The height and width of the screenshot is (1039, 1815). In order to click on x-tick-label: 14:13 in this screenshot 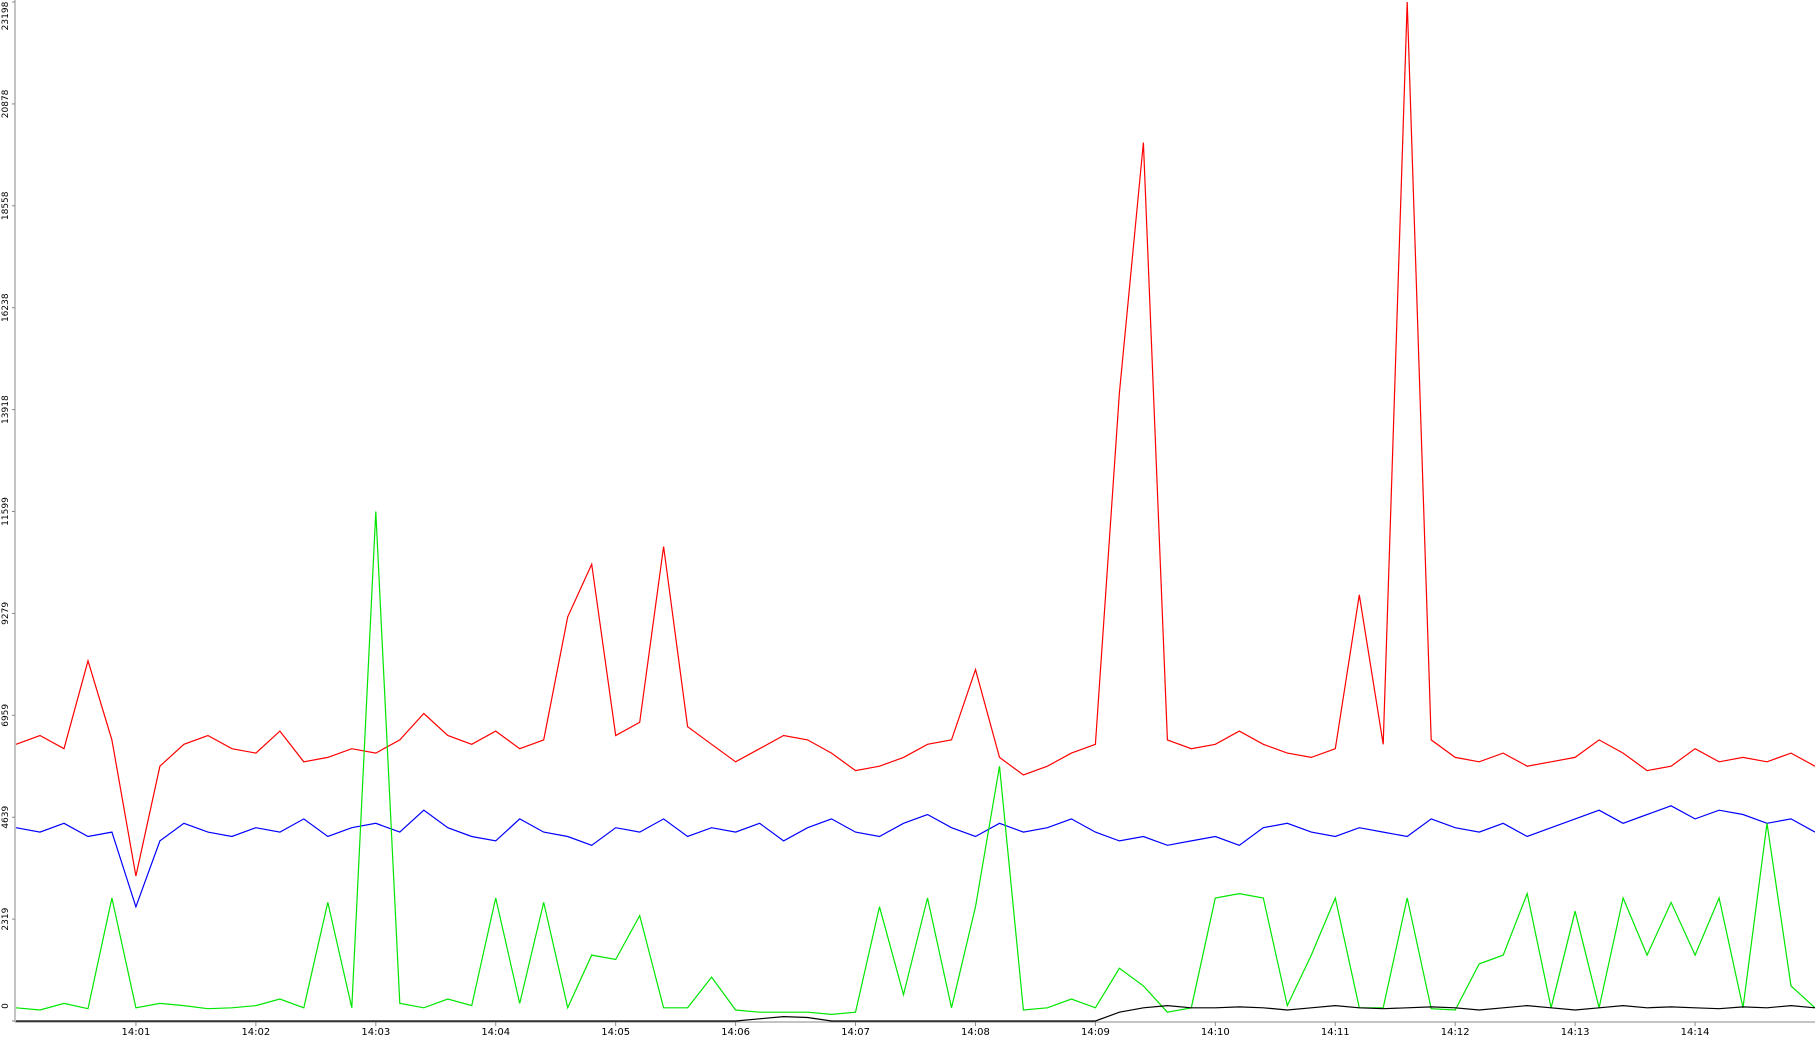, I will do `click(1575, 1032)`.